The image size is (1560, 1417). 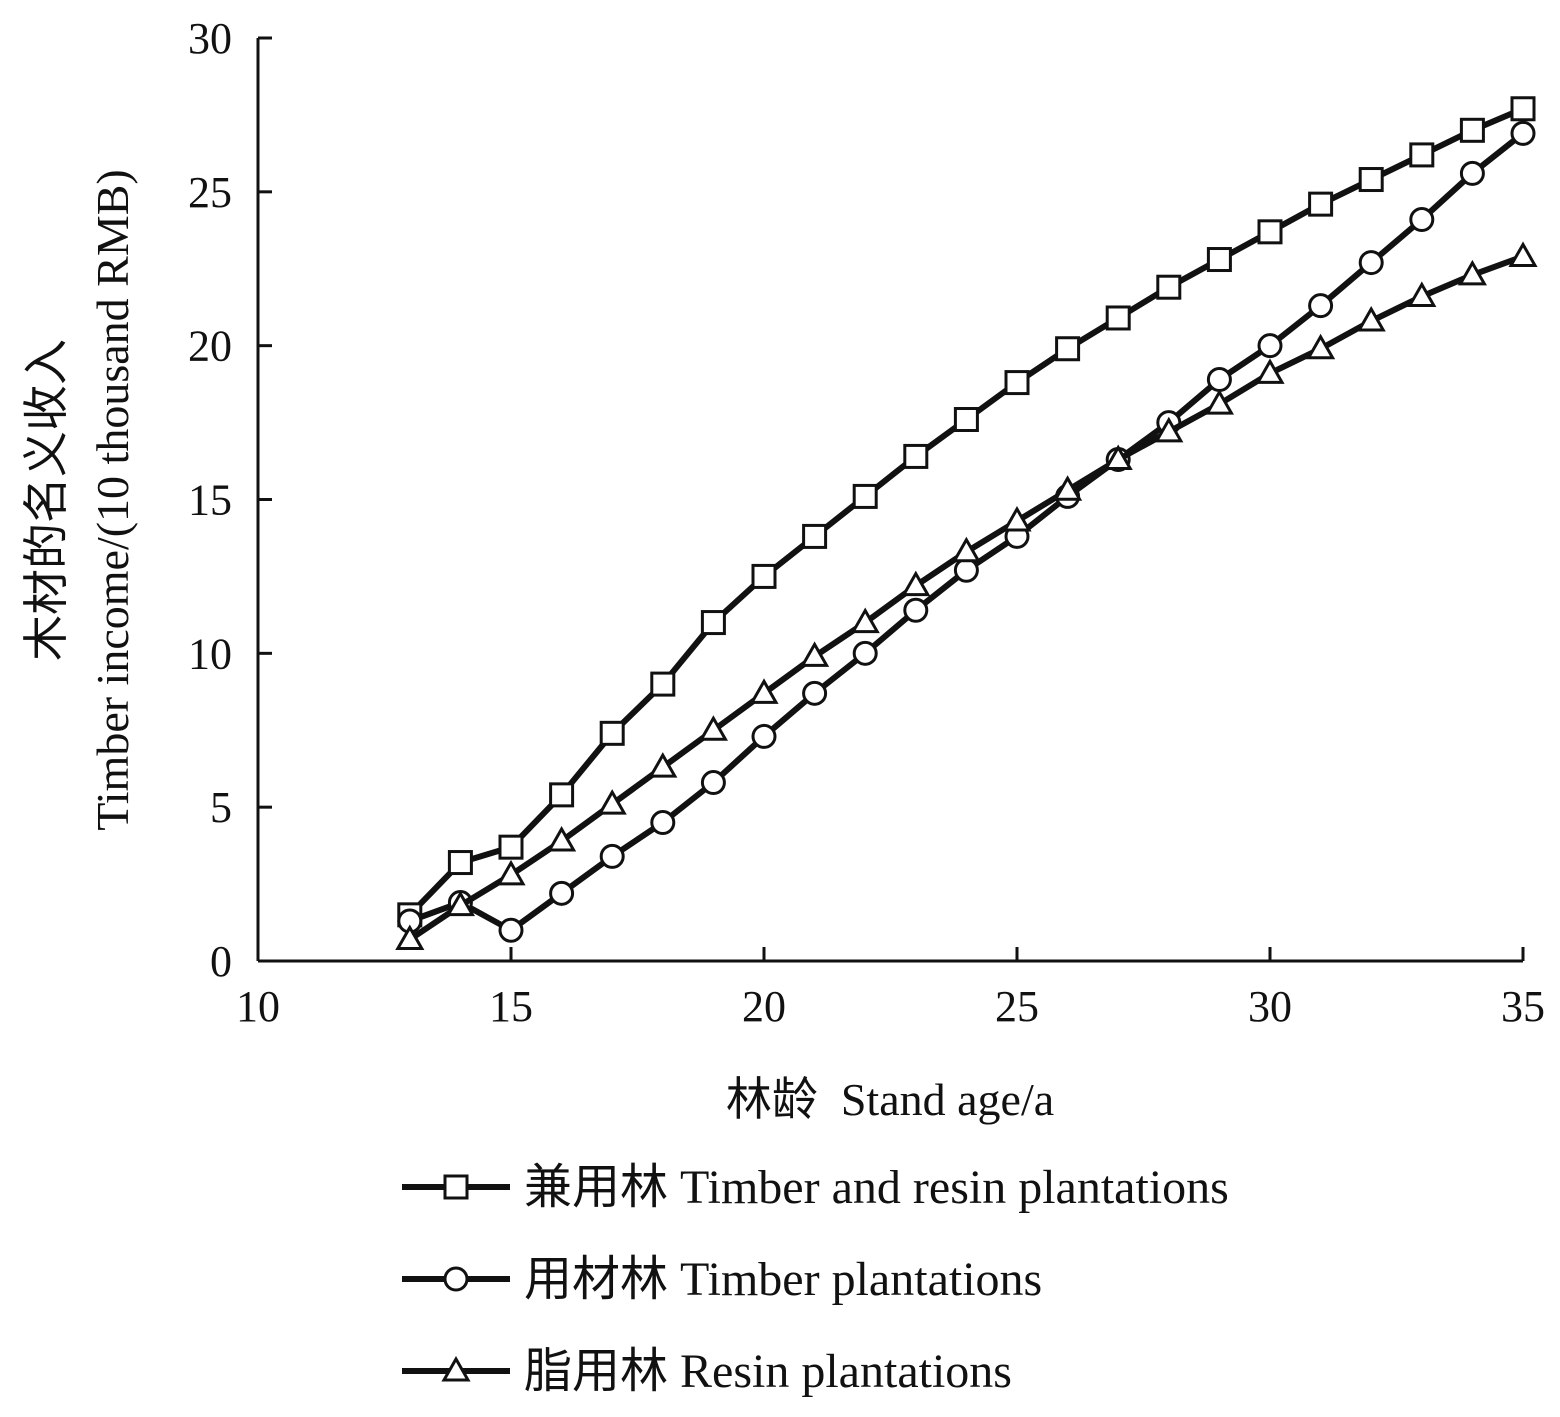 I want to click on legend-item-circle: 用材林 Timber plantations, so click(x=722, y=1279).